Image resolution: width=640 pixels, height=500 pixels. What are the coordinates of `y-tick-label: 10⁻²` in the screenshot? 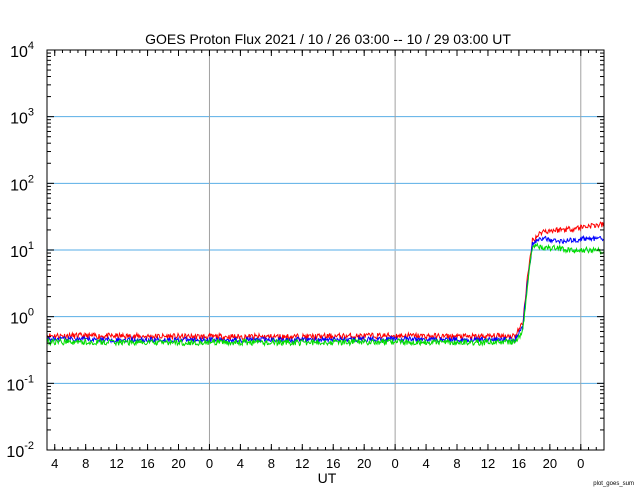 It's located at (20, 450).